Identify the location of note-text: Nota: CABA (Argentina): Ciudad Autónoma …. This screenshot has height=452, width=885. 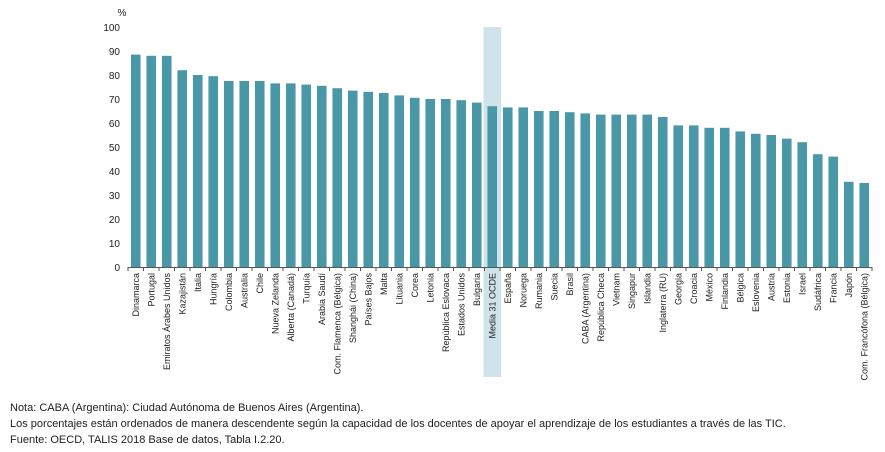
(187, 408).